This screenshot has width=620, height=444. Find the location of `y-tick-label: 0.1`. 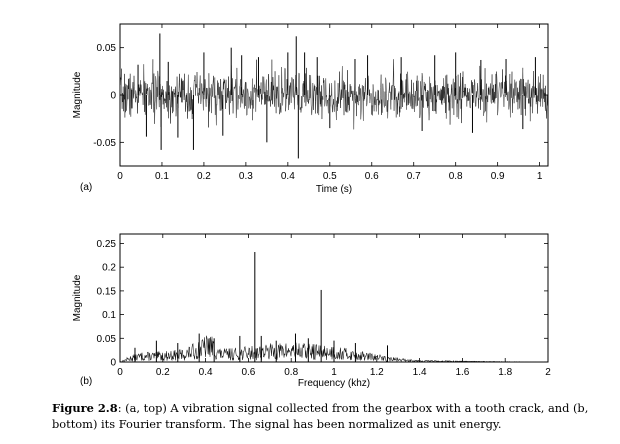

y-tick-label: 0.1 is located at coordinates (109, 315).